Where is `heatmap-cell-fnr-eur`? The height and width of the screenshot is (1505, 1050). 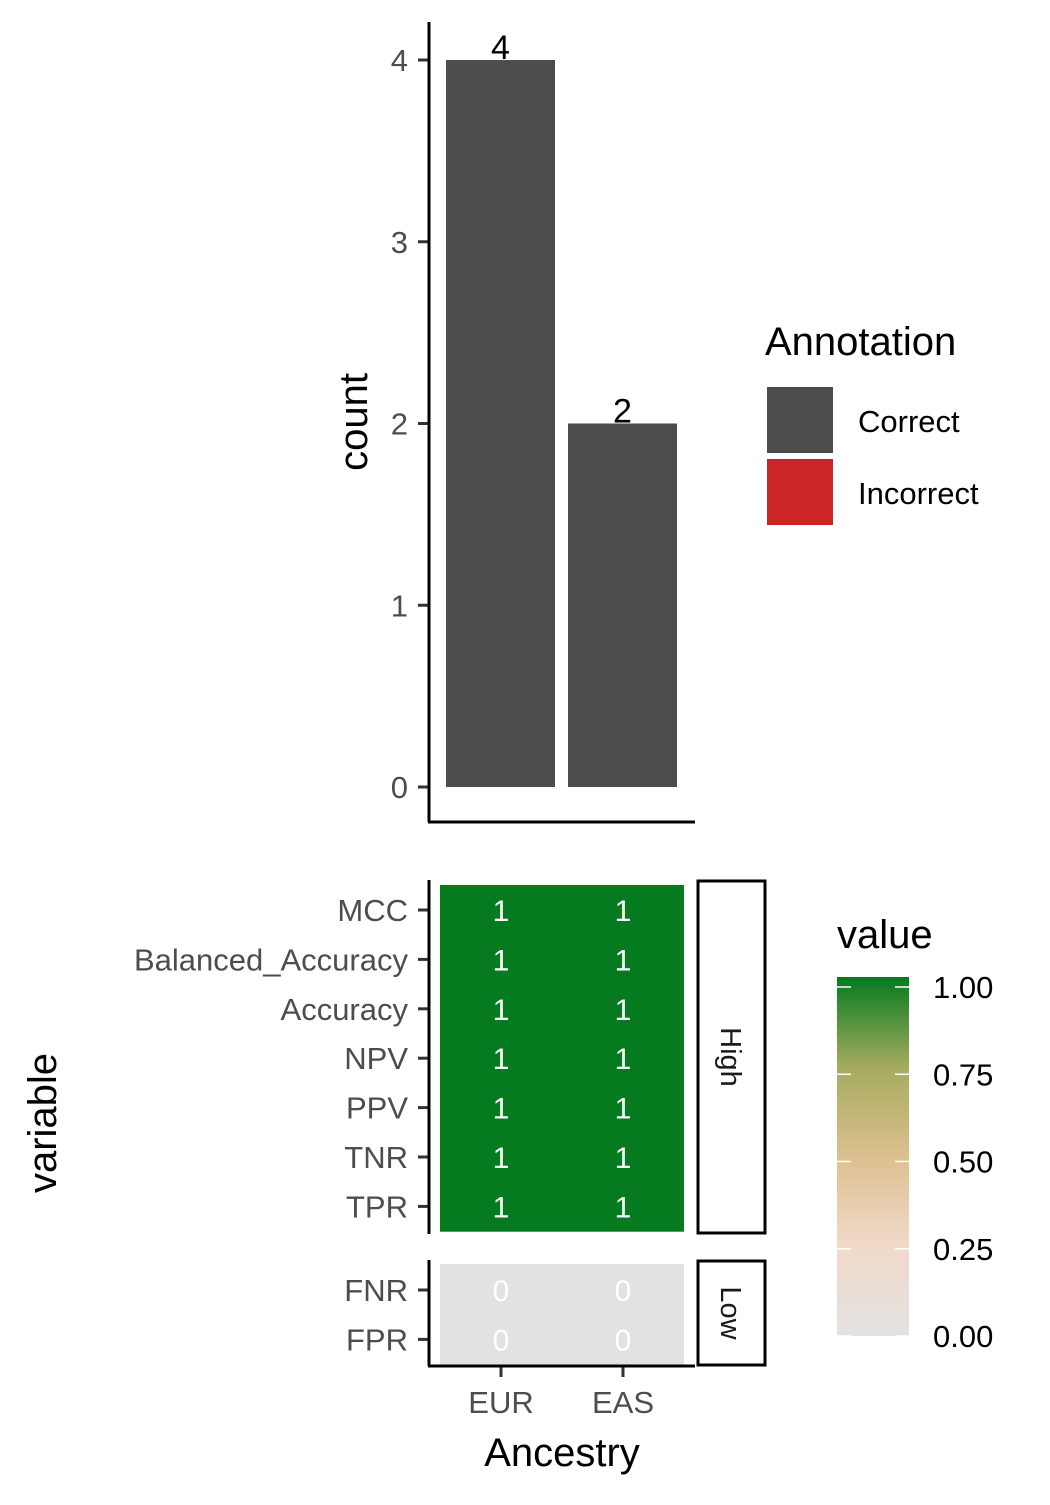
heatmap-cell-fnr-eur is located at coordinates (501, 1290).